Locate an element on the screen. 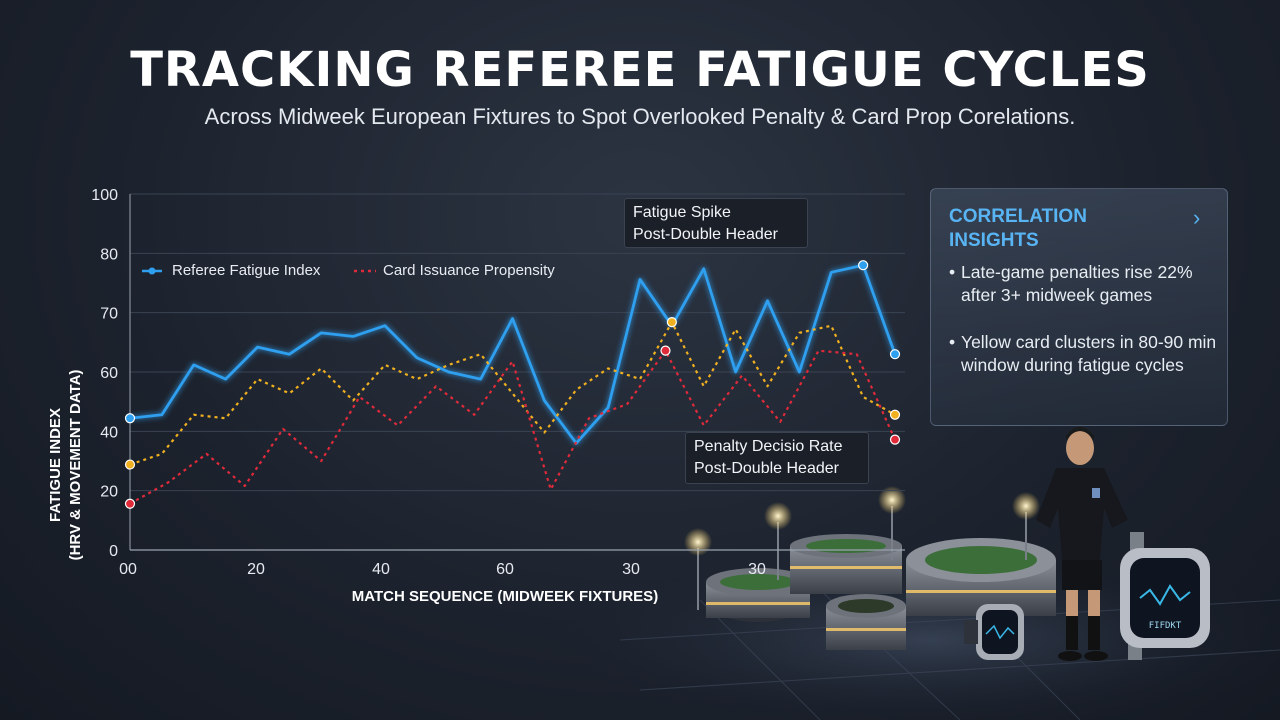  smartwatch-icon is located at coordinates (994, 632).